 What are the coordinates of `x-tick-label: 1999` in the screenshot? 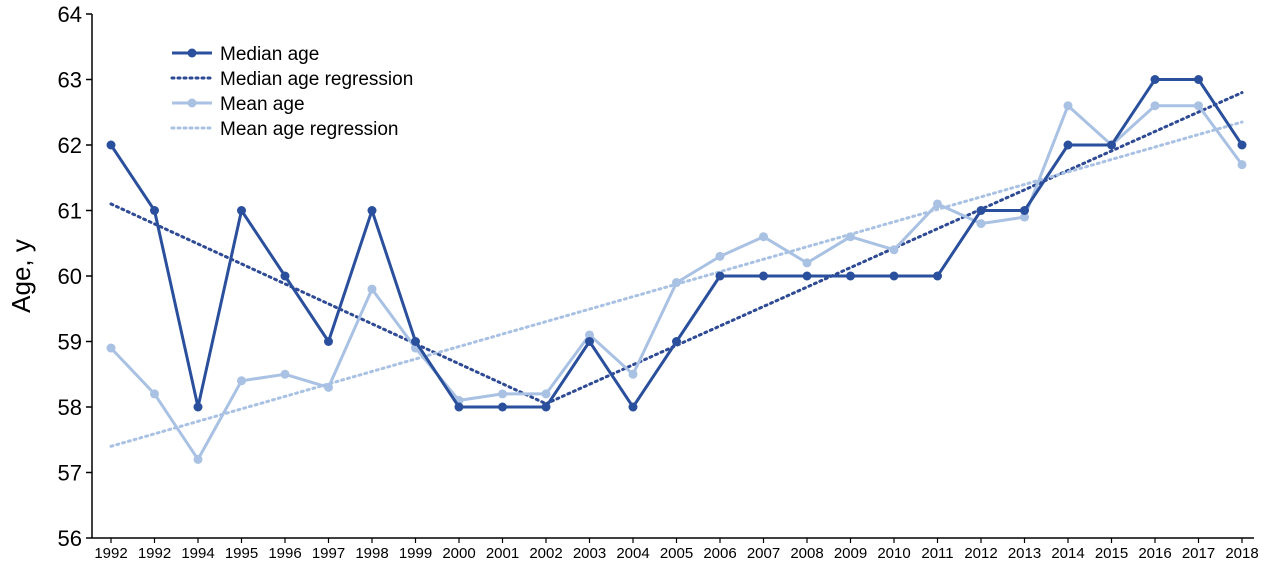 It's located at (415, 553).